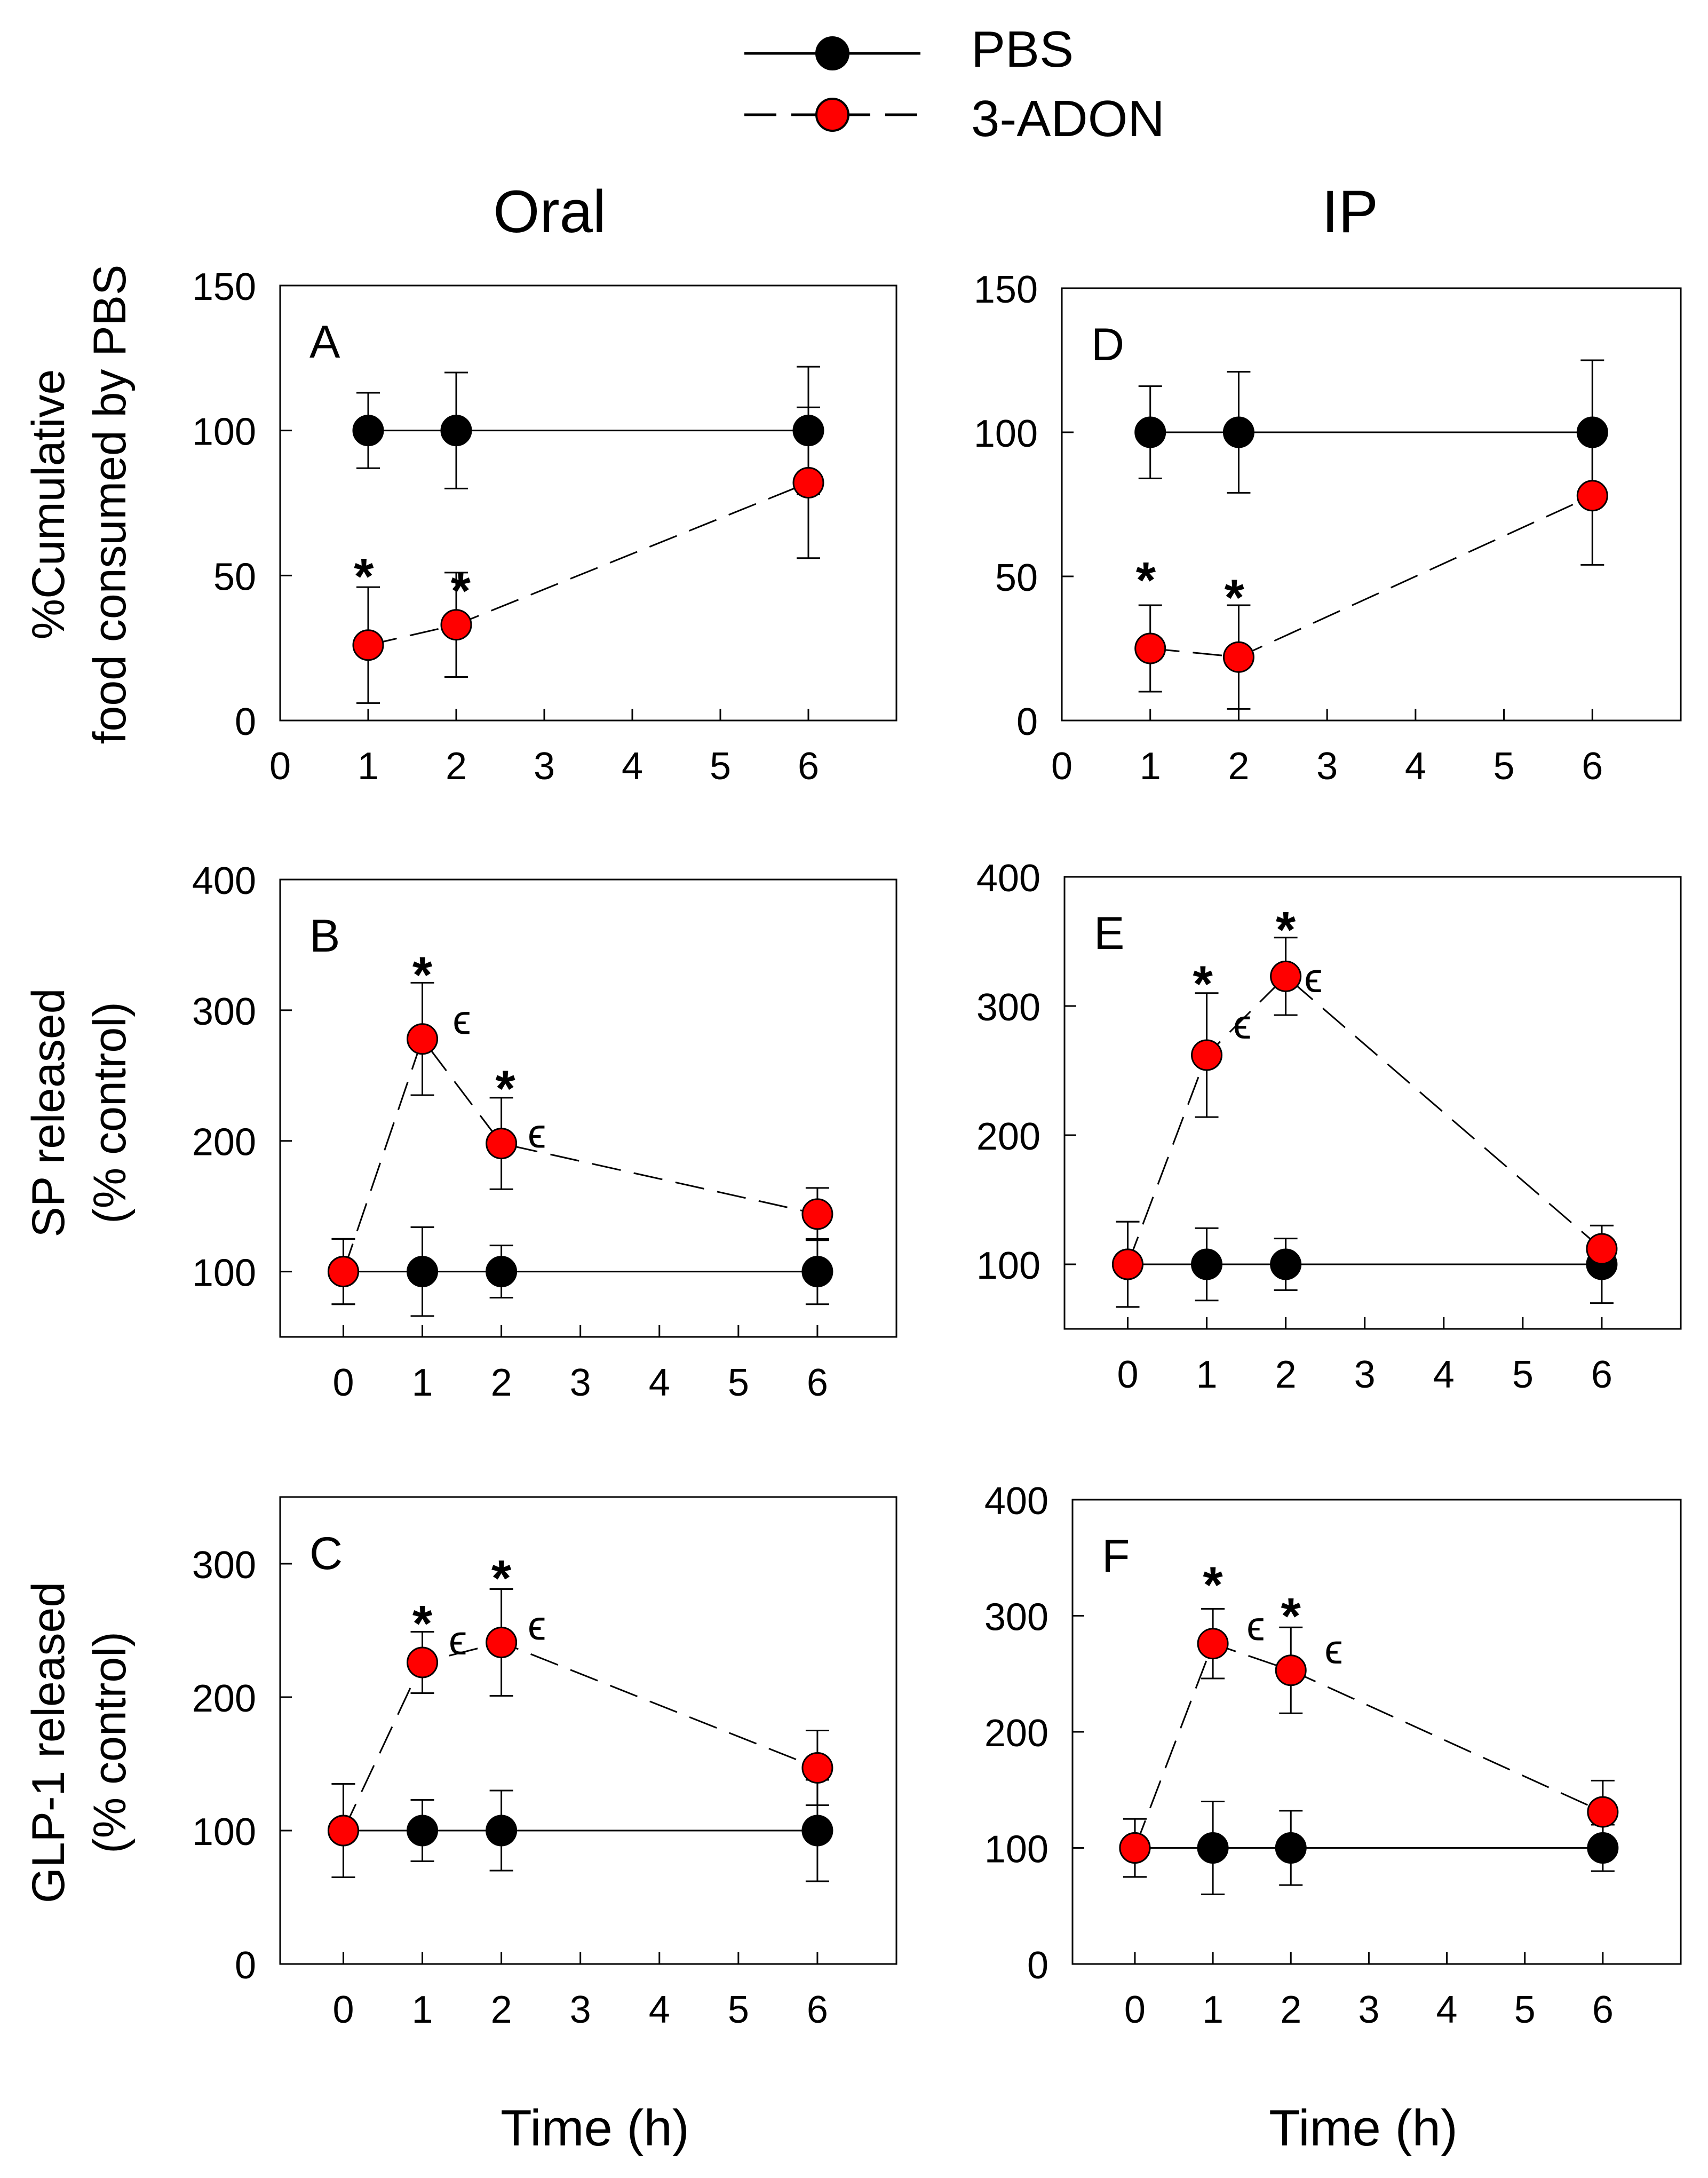 Image resolution: width=1708 pixels, height=2178 pixels. What do you see at coordinates (343, 2010) in the screenshot?
I see `panel-c-xtick-label: 0` at bounding box center [343, 2010].